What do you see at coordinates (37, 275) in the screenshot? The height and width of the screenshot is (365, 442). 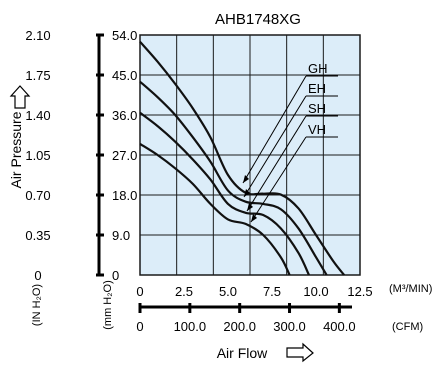 I see `y-tick-label-inh2o: 0` at bounding box center [37, 275].